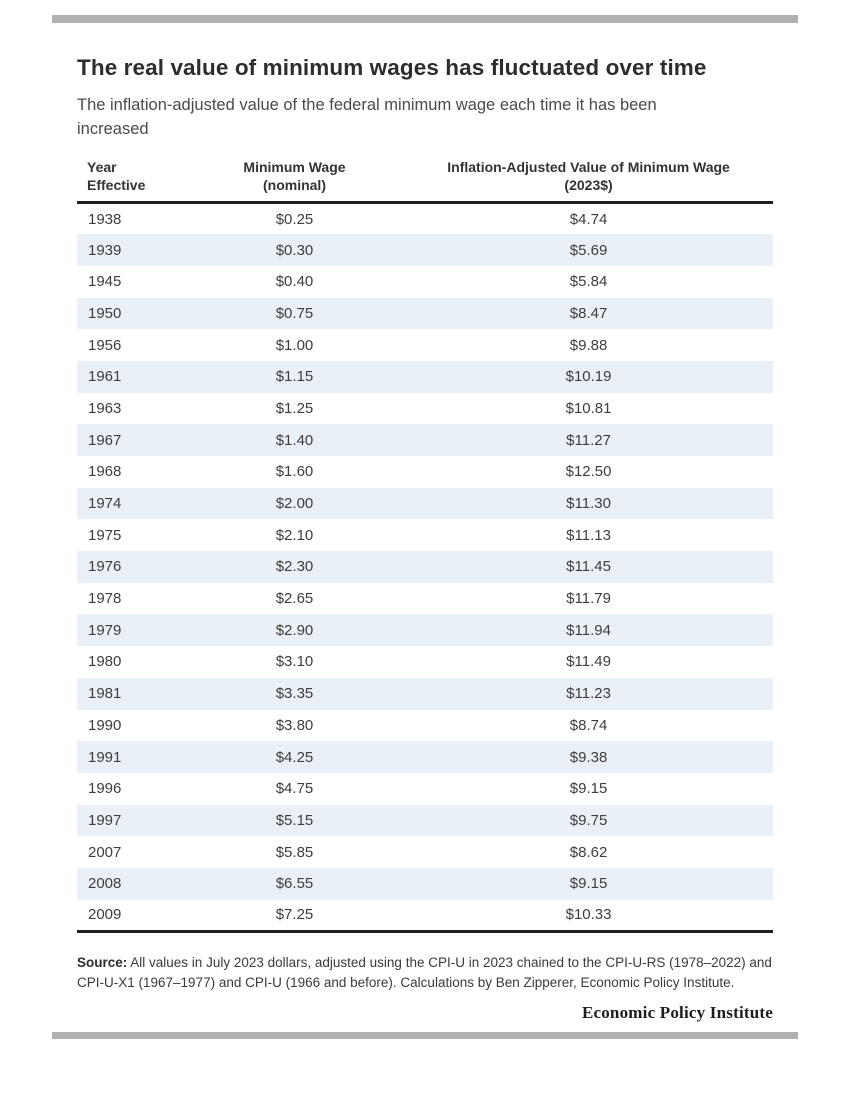 Image resolution: width=850 pixels, height=1100 pixels. I want to click on table-row: 1981 $3.35 $11.23, so click(425, 693).